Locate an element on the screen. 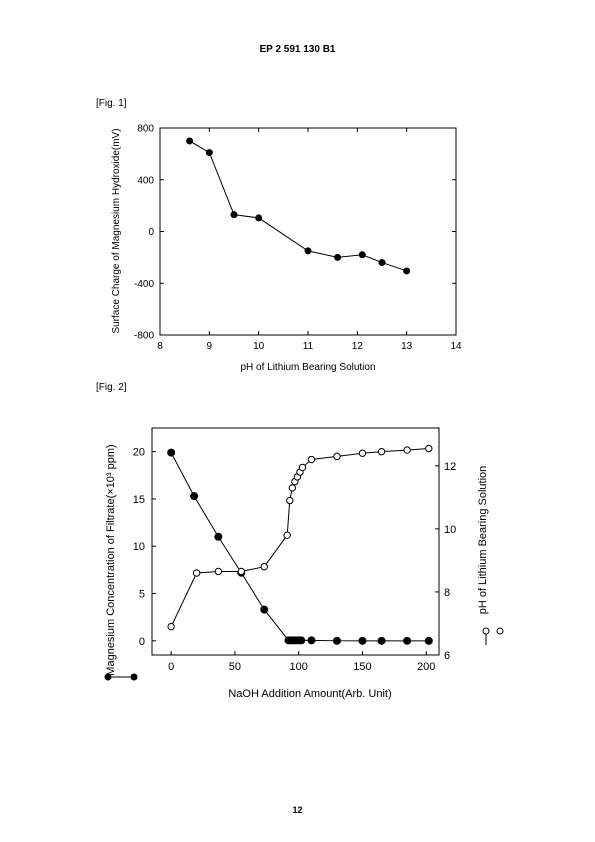 This screenshot has width=595, height=842. x-tick-label: 13 is located at coordinates (407, 346).